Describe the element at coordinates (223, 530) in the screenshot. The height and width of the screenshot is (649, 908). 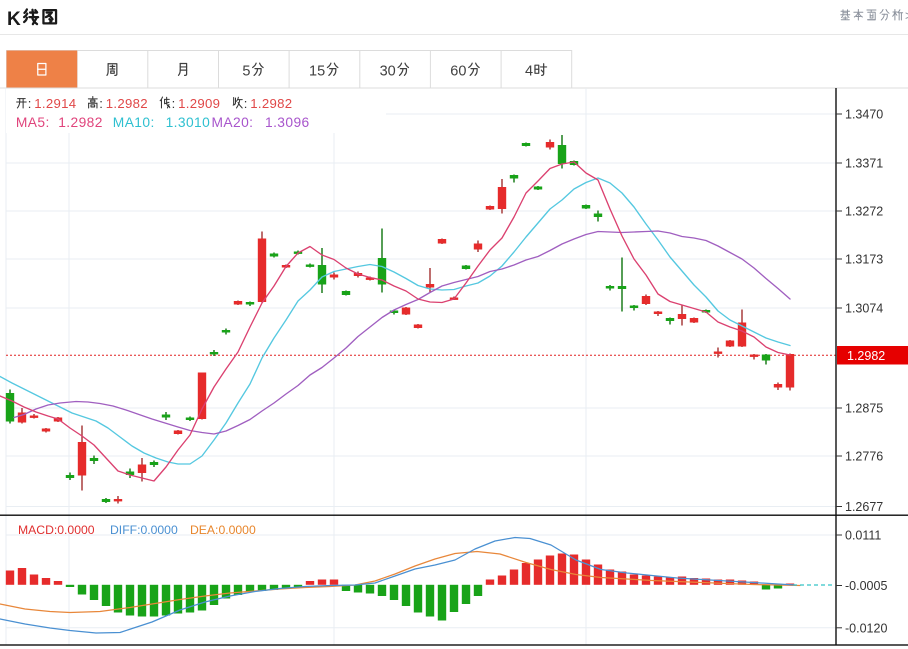
I see `svg-text: DEA:0.0000` at that location.